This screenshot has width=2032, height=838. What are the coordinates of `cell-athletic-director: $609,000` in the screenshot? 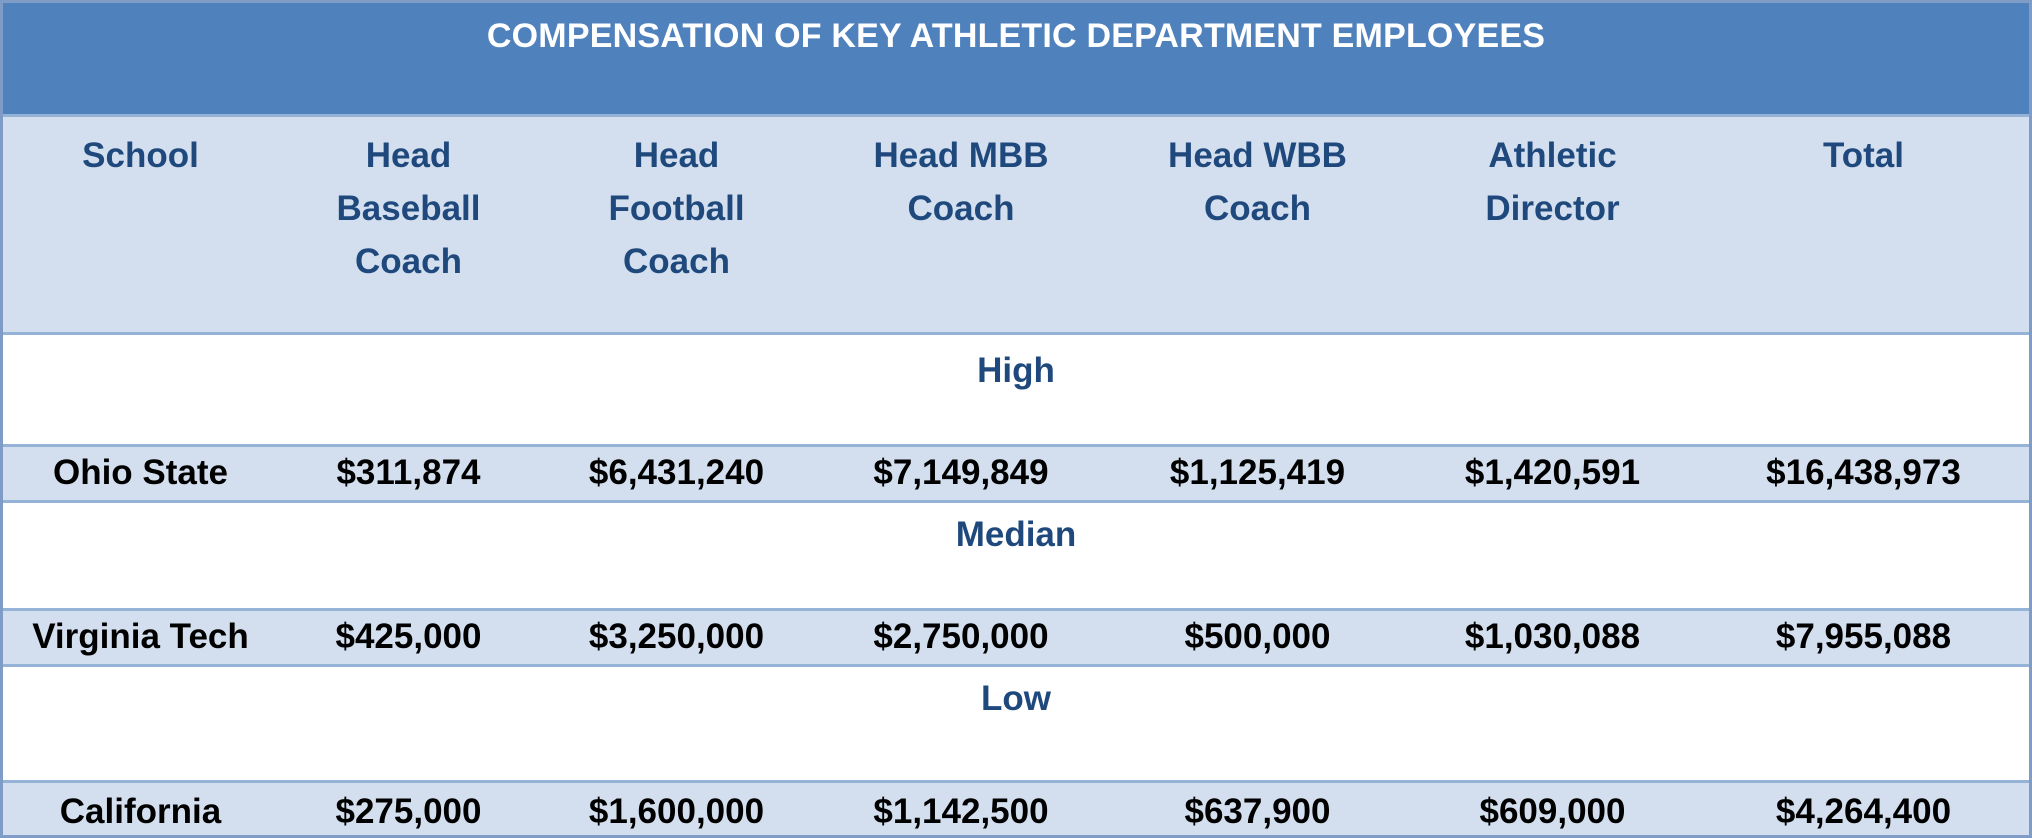 It's located at (1552, 808).